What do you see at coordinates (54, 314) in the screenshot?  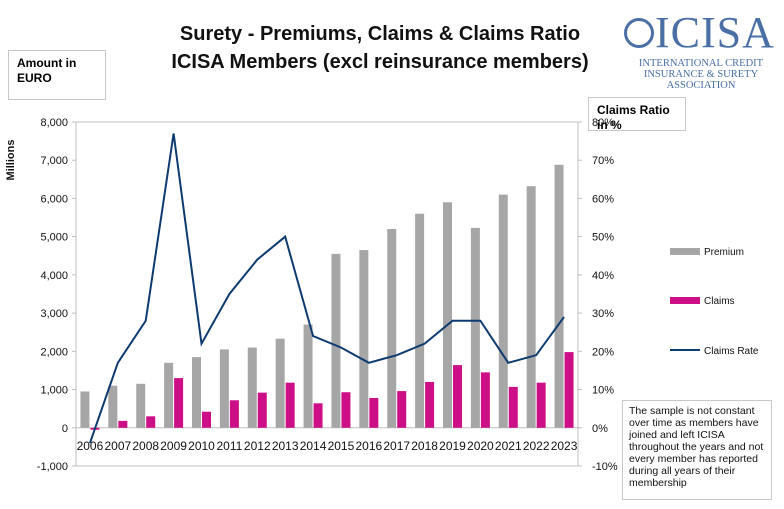 I see `y-tick-label: 3,000` at bounding box center [54, 314].